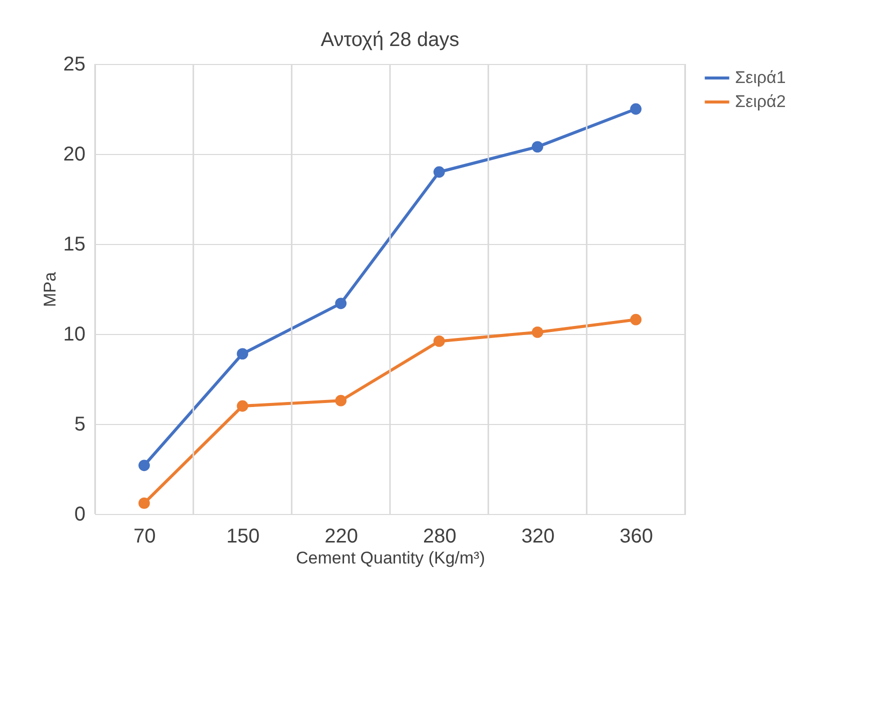 This screenshot has width=891, height=708. What do you see at coordinates (760, 101) in the screenshot?
I see `legend-label: Σειρά2` at bounding box center [760, 101].